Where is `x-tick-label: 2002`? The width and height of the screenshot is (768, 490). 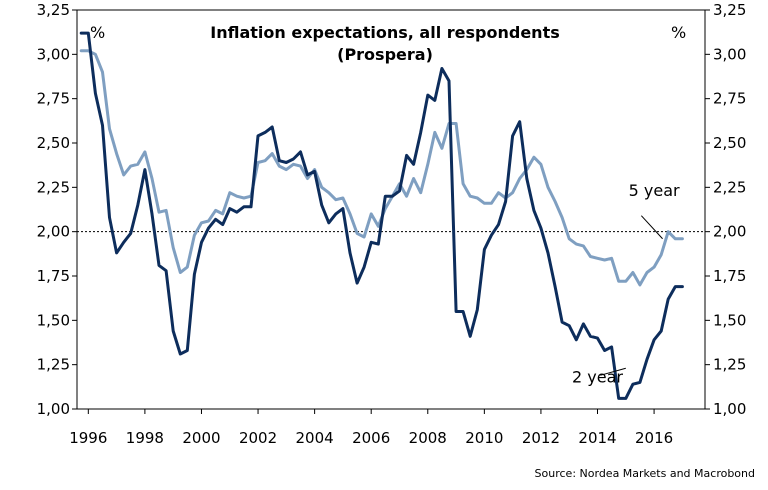 x-tick-label: 2002 is located at coordinates (258, 438).